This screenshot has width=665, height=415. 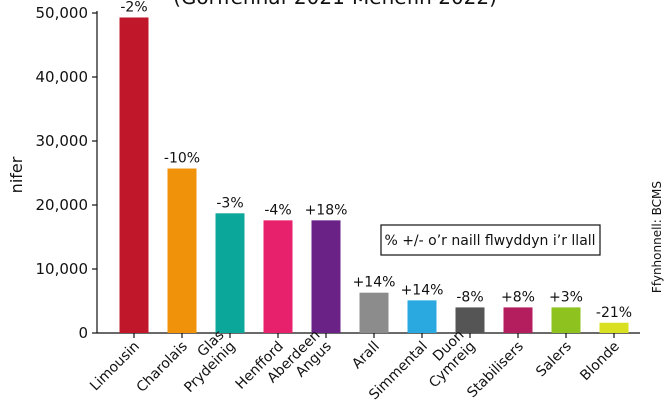 I want to click on data-label: -8%, so click(x=469, y=297).